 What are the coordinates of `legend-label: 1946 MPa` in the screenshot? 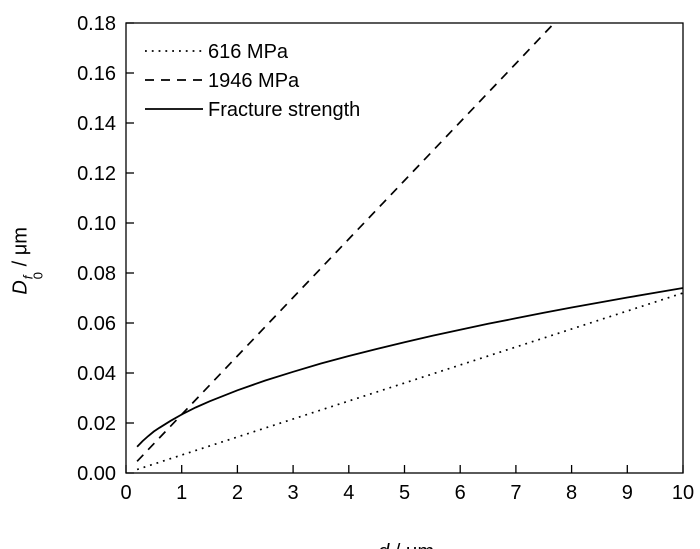 It's located at (254, 81).